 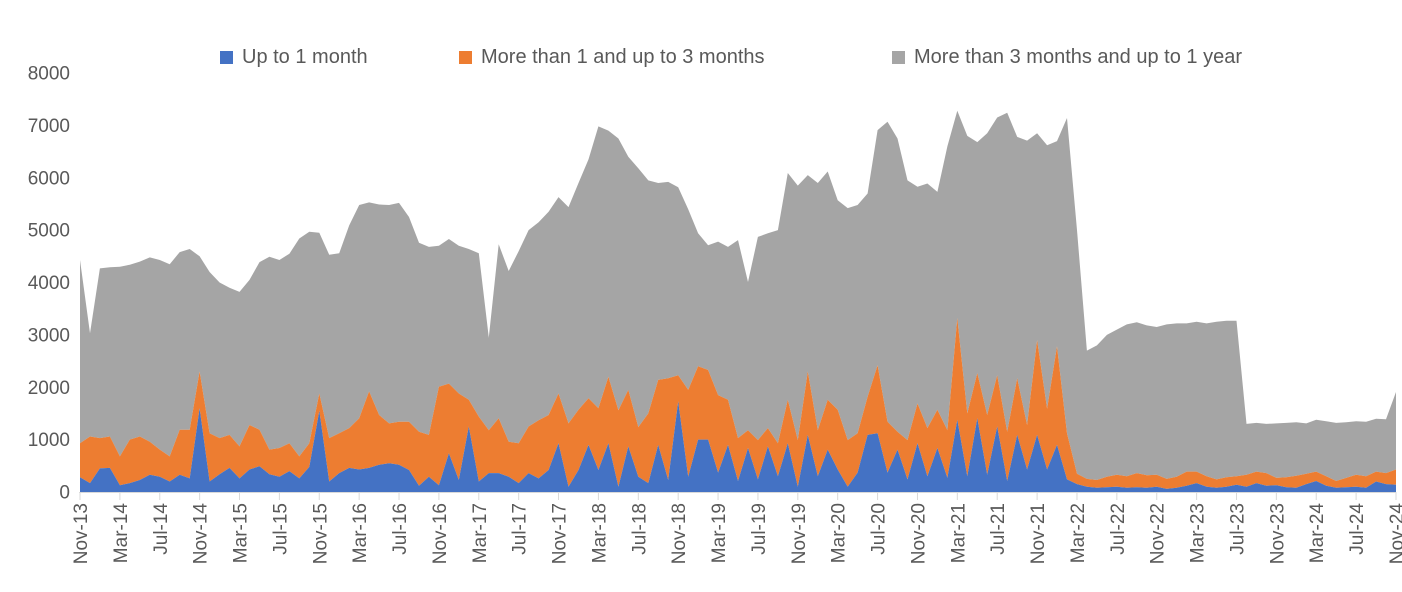 I want to click on x-tick-label: Mar-18, so click(x=599, y=533).